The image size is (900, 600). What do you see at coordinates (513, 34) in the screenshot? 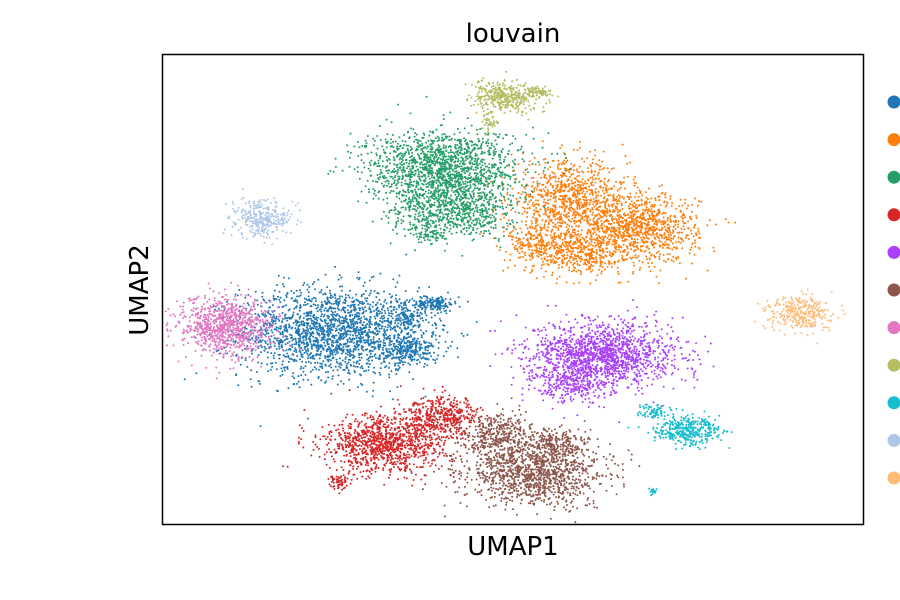
I see `chart-title: louvain` at bounding box center [513, 34].